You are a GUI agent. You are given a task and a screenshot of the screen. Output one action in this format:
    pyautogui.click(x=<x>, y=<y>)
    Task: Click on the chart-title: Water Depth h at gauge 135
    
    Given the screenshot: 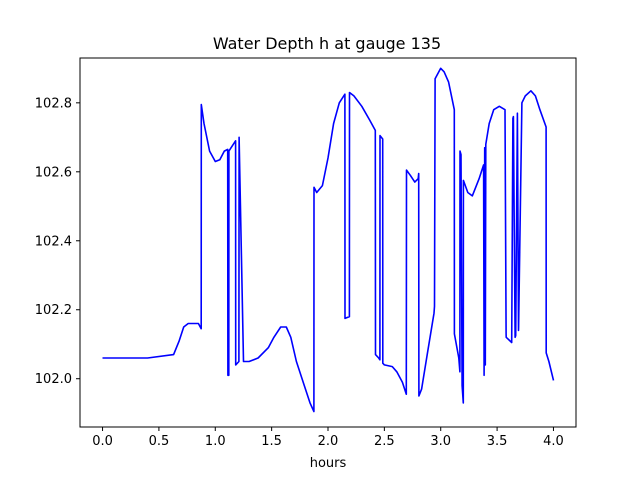 What is the action you would take?
    pyautogui.click(x=327, y=43)
    